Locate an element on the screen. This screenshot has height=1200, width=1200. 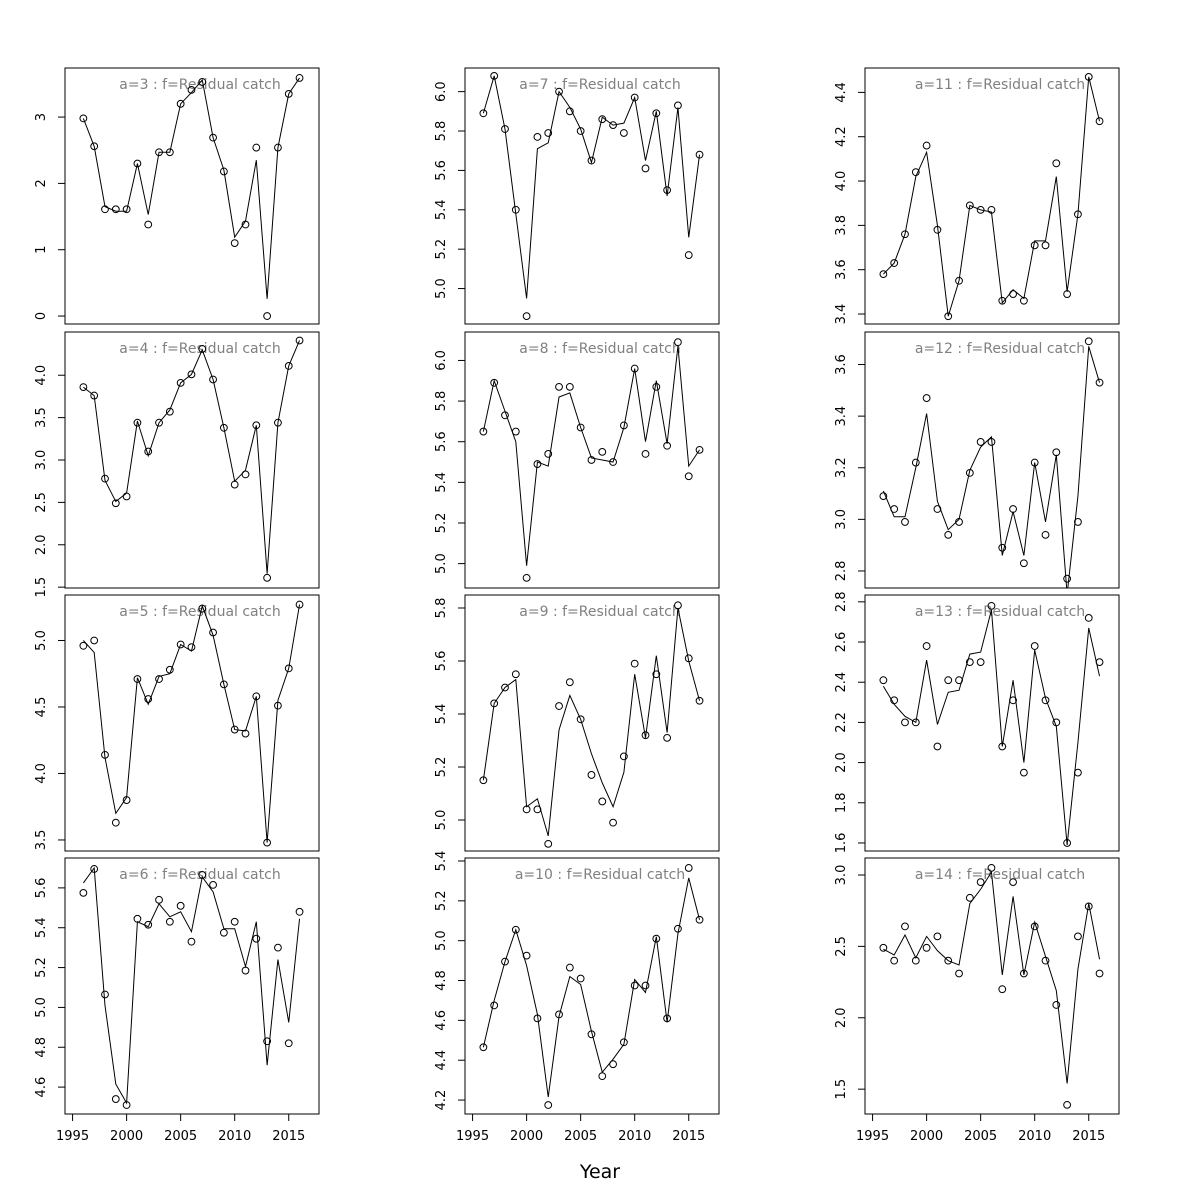
y-tick-label: 1 is located at coordinates (41, 250).